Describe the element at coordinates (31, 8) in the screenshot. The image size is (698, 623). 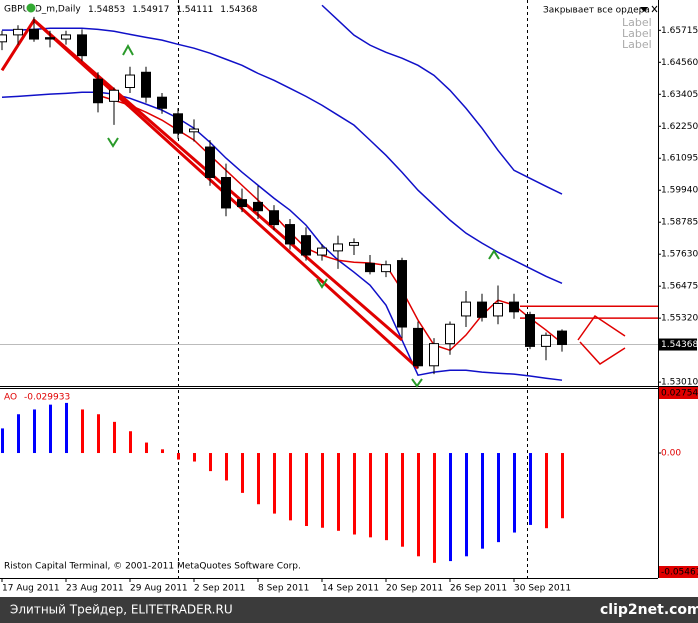
I see `status-icon` at that location.